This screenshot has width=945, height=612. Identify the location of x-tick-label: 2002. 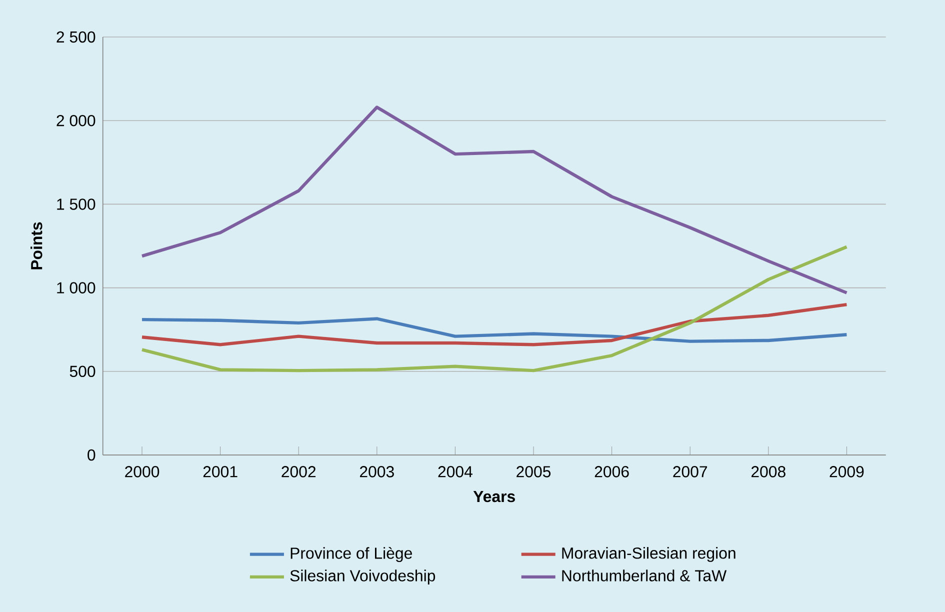
(299, 472).